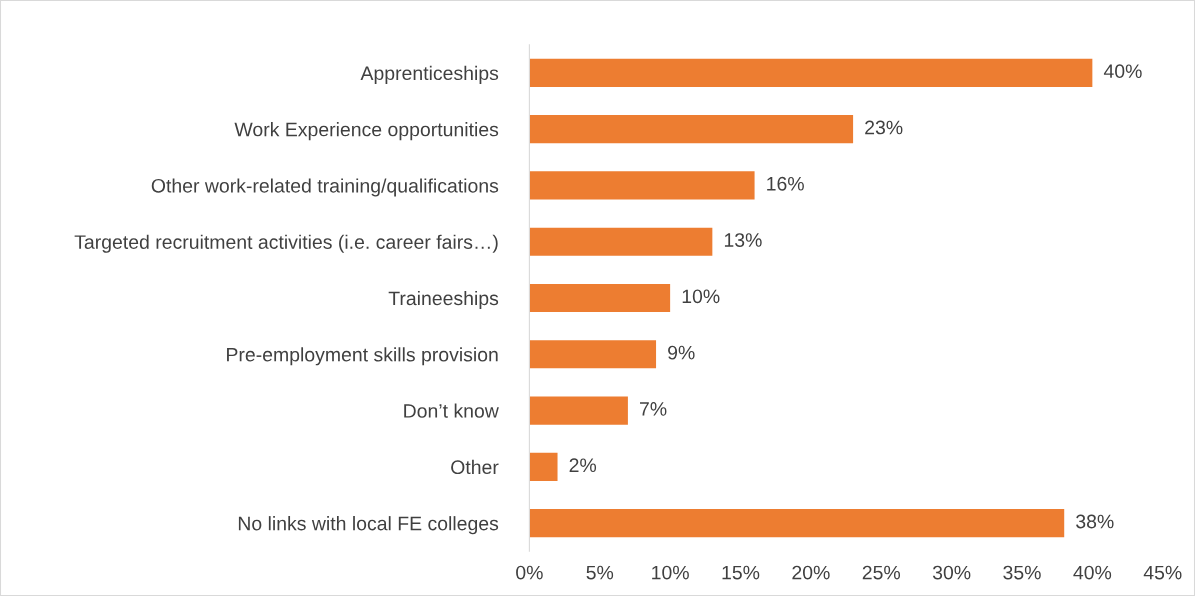 The image size is (1195, 596). Describe the element at coordinates (884, 127) in the screenshot. I see `data-label: 23%` at that location.